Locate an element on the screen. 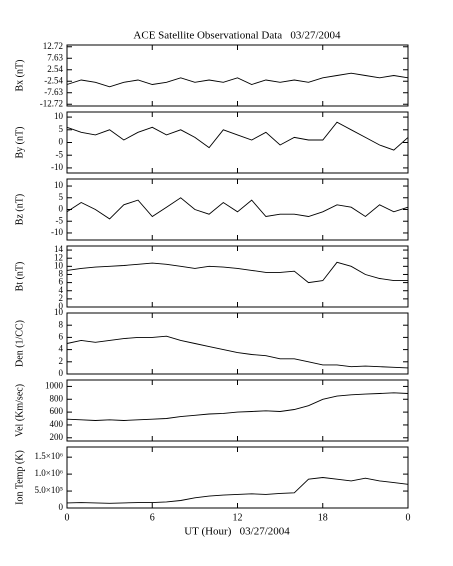 The image size is (453, 566). x-tick-label: 6 is located at coordinates (152, 517).